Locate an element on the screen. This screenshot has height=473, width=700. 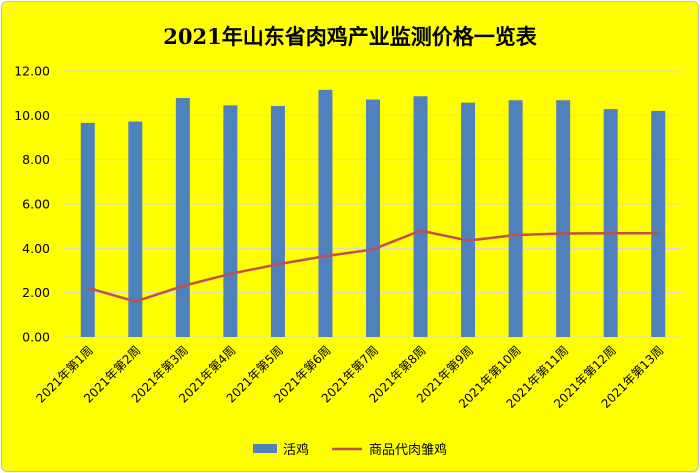
y-tick-label: 8.00 is located at coordinates (36, 159).